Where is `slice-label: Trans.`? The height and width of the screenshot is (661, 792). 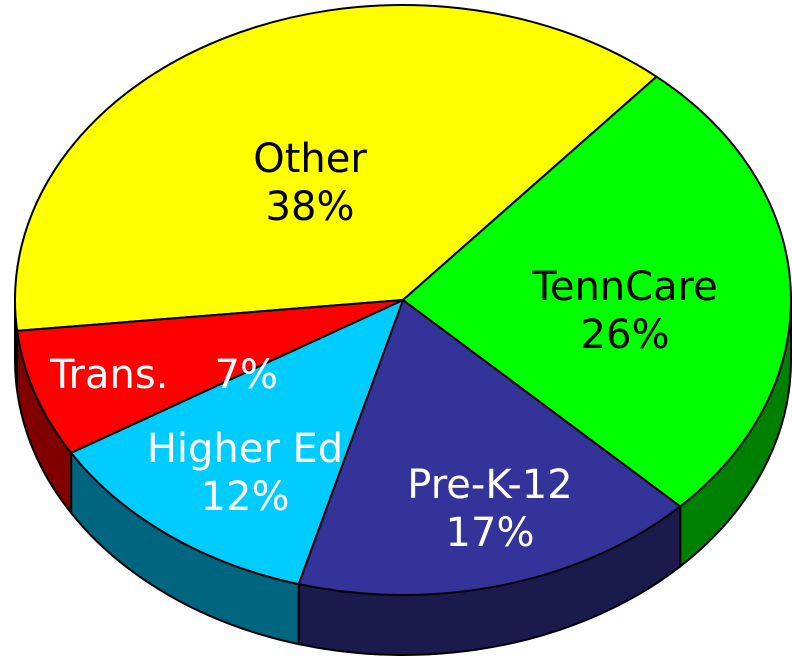
slice-label: Trans. is located at coordinates (108, 375).